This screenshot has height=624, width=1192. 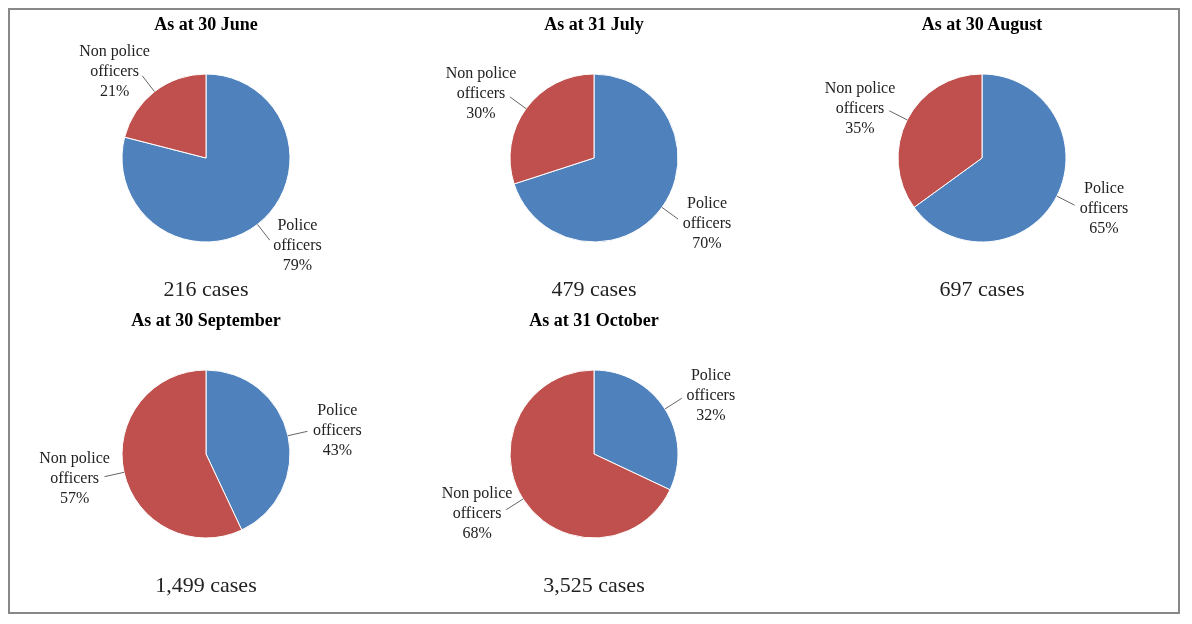 What do you see at coordinates (707, 242) in the screenshot?
I see `data-label: 70%` at bounding box center [707, 242].